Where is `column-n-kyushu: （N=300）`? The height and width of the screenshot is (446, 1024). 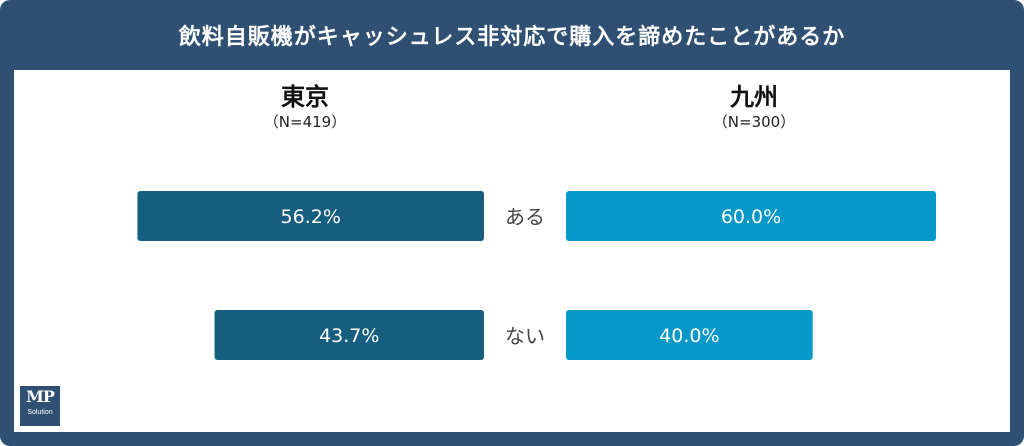 column-n-kyushu: （N=300） is located at coordinates (754, 122).